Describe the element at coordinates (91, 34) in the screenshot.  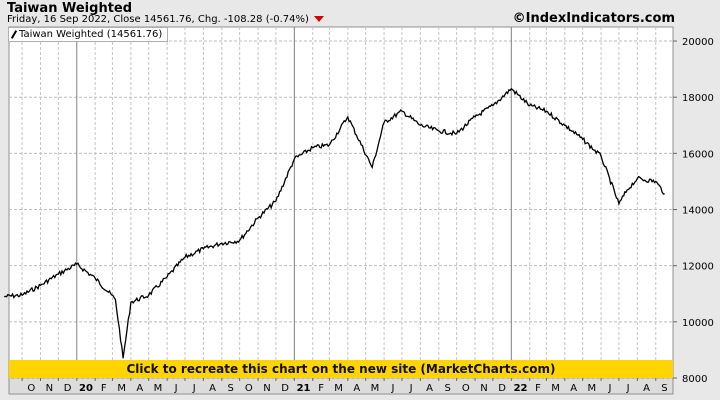
I see `legend-label: Taiwan Weighted (14561.76)` at that location.